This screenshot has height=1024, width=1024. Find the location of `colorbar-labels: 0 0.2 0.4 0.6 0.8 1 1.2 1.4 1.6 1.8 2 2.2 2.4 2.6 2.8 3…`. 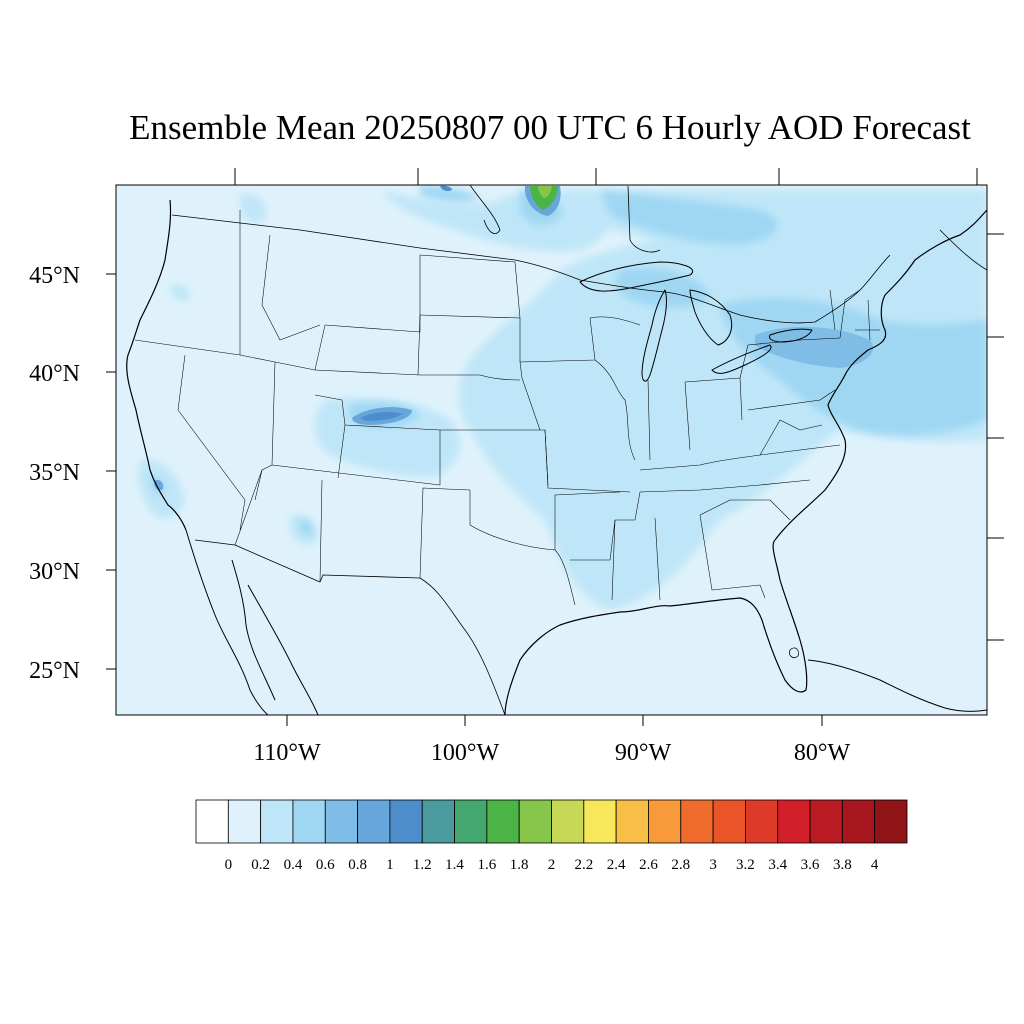

colorbar-labels: 0 0.2 0.4 0.6 0.8 1 1.2 1.4 1.6 1.8 2 2.2 2.4 2.6 2.8 3… is located at coordinates (552, 865).